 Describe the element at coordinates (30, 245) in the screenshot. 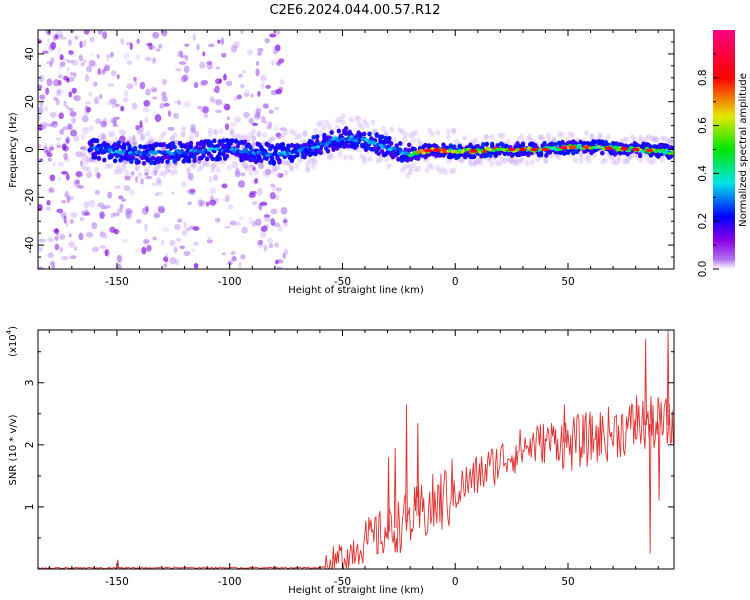

I see `y-tick-label: -40` at that location.